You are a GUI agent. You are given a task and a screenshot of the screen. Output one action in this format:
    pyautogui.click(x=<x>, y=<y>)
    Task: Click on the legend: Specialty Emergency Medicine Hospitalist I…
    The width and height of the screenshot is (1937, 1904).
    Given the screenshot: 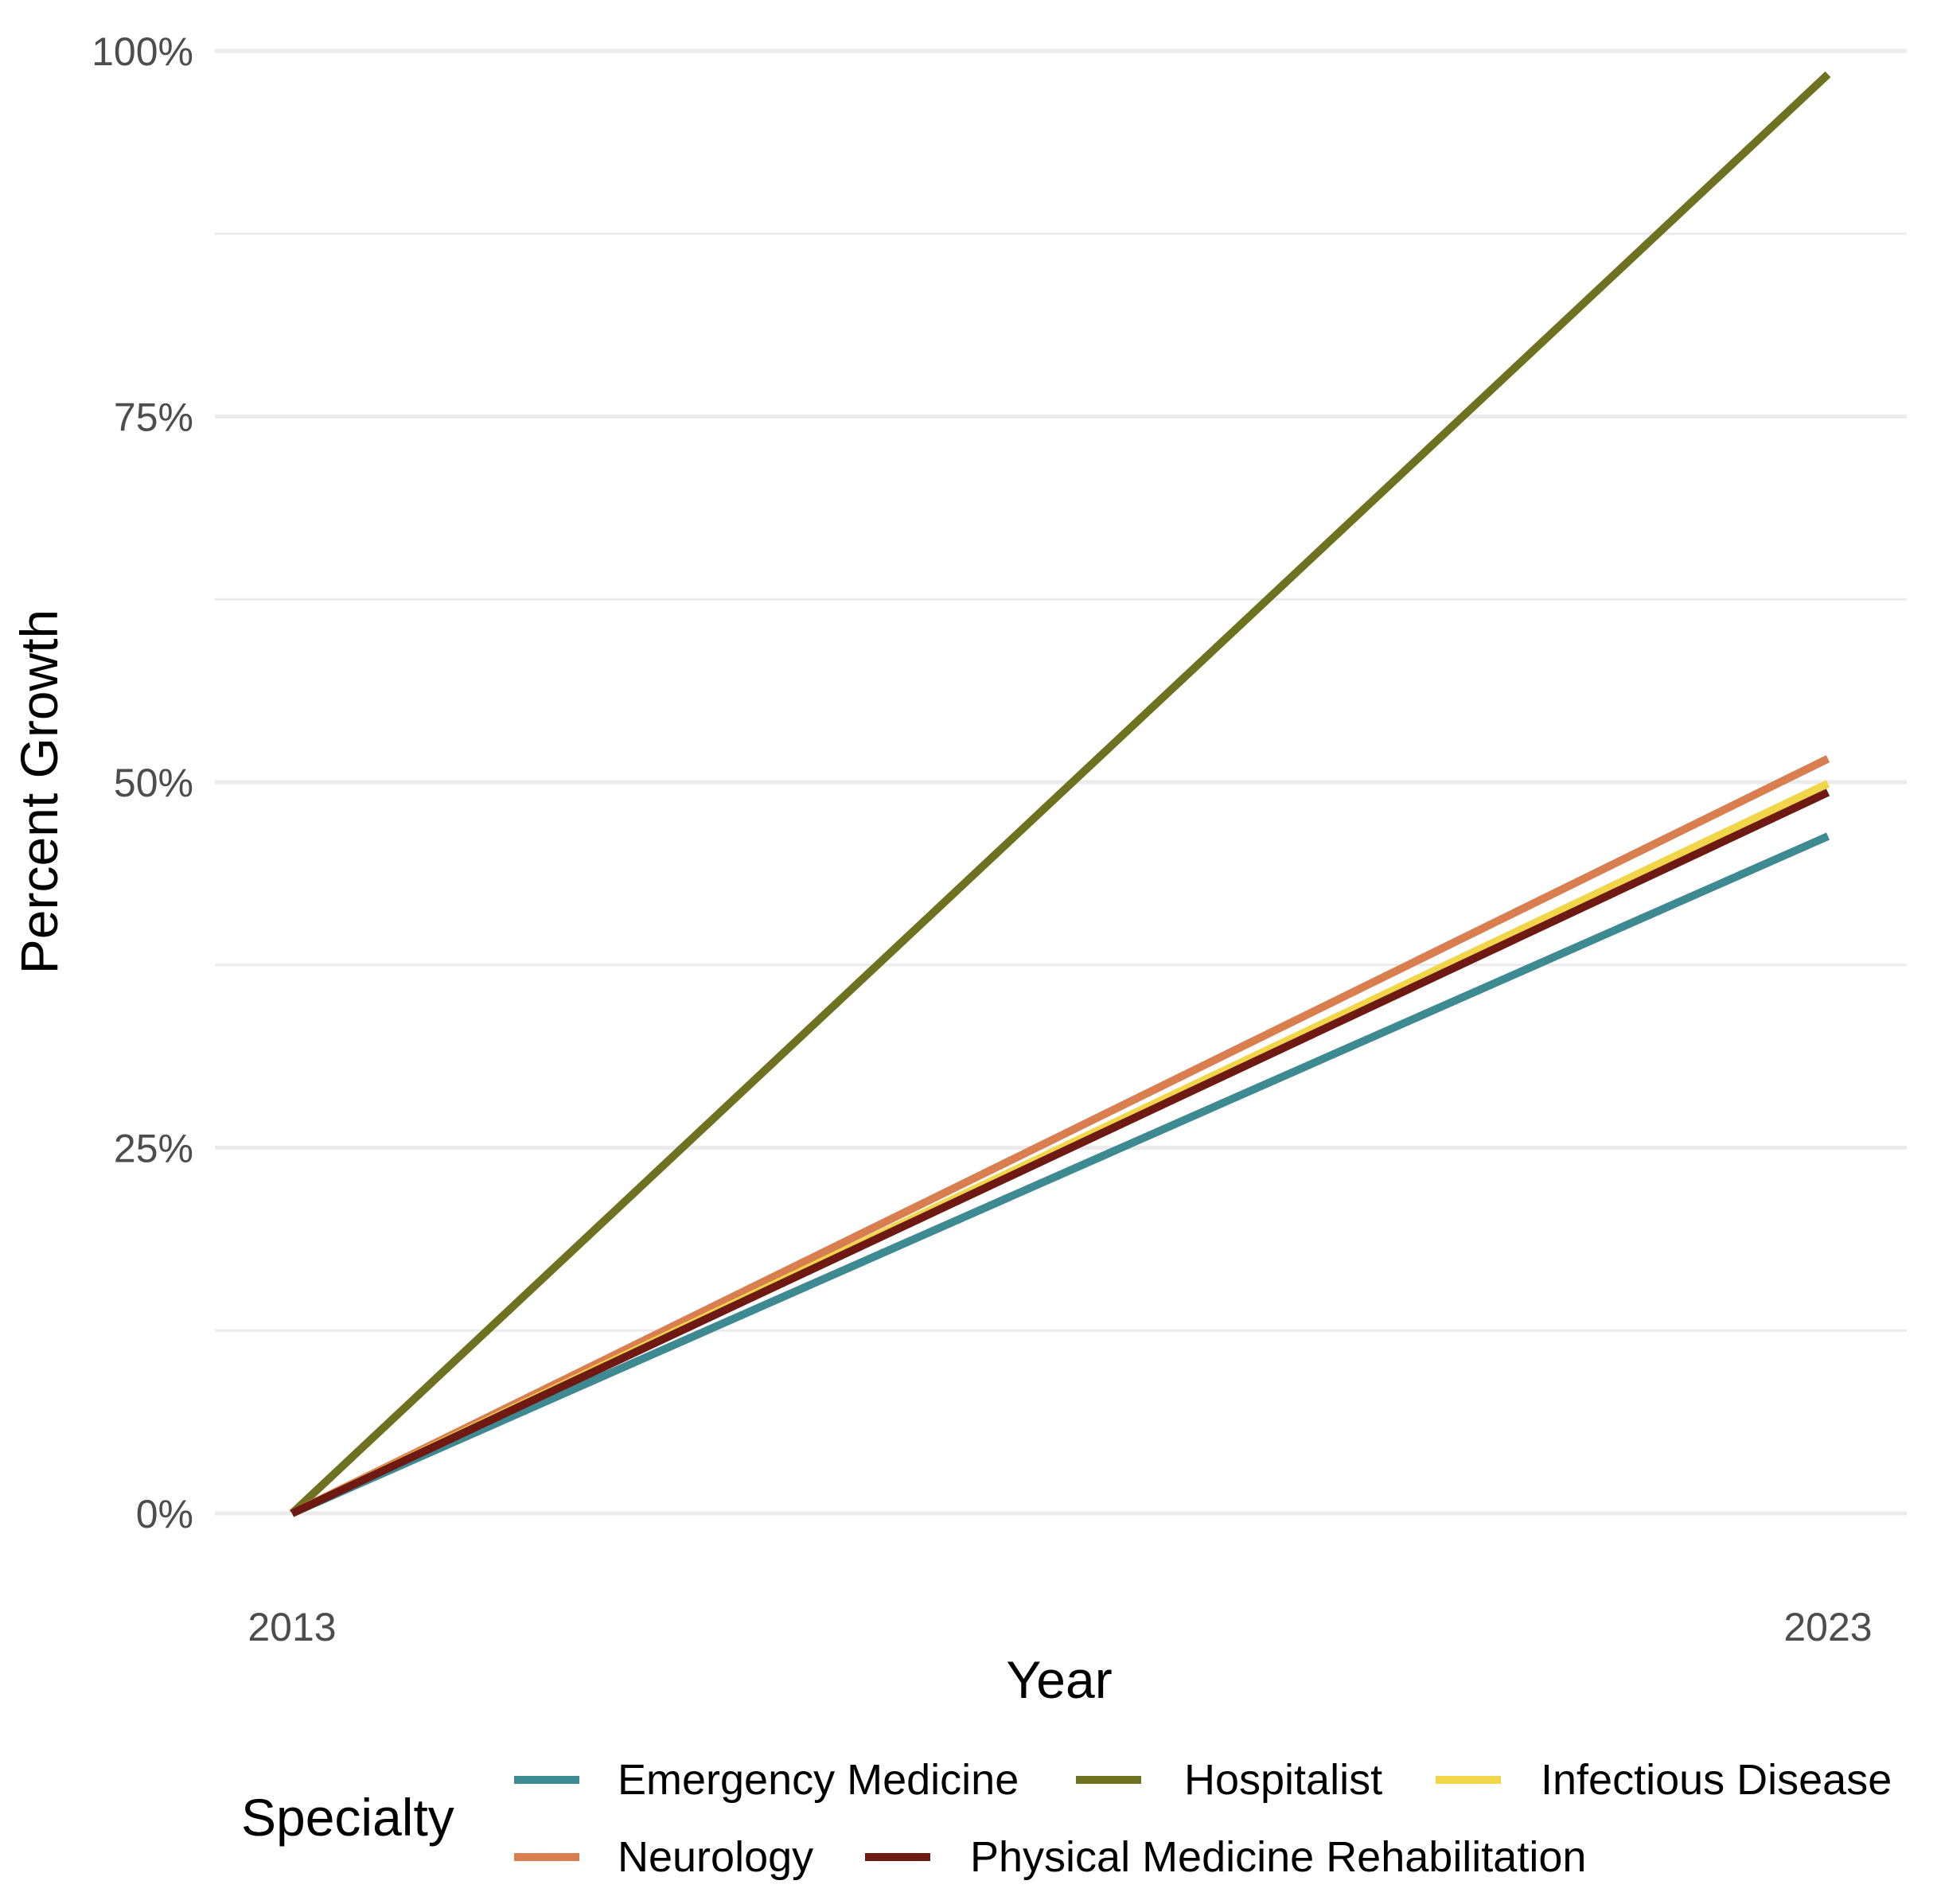 What is the action you would take?
    pyautogui.click(x=1066, y=1818)
    